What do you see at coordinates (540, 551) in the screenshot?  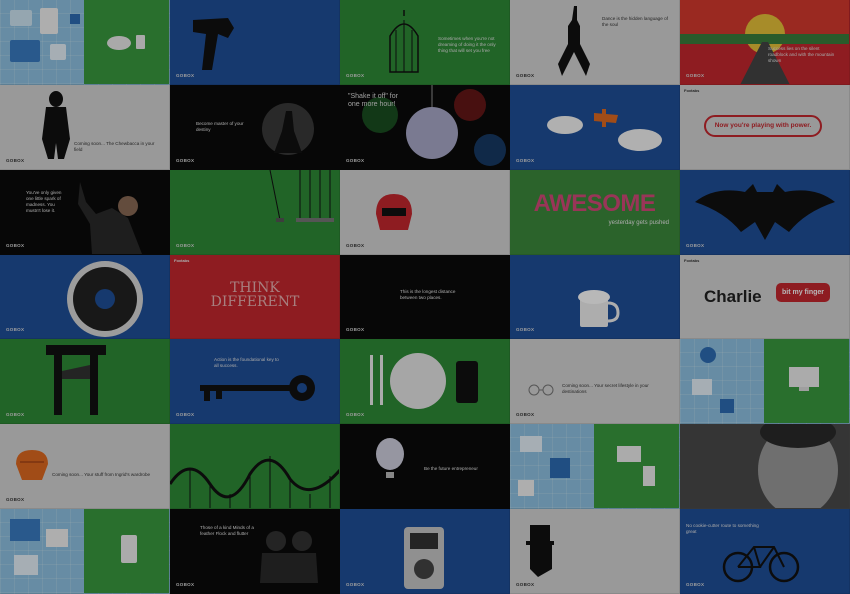 I see `lincoln-silhouette` at bounding box center [540, 551].